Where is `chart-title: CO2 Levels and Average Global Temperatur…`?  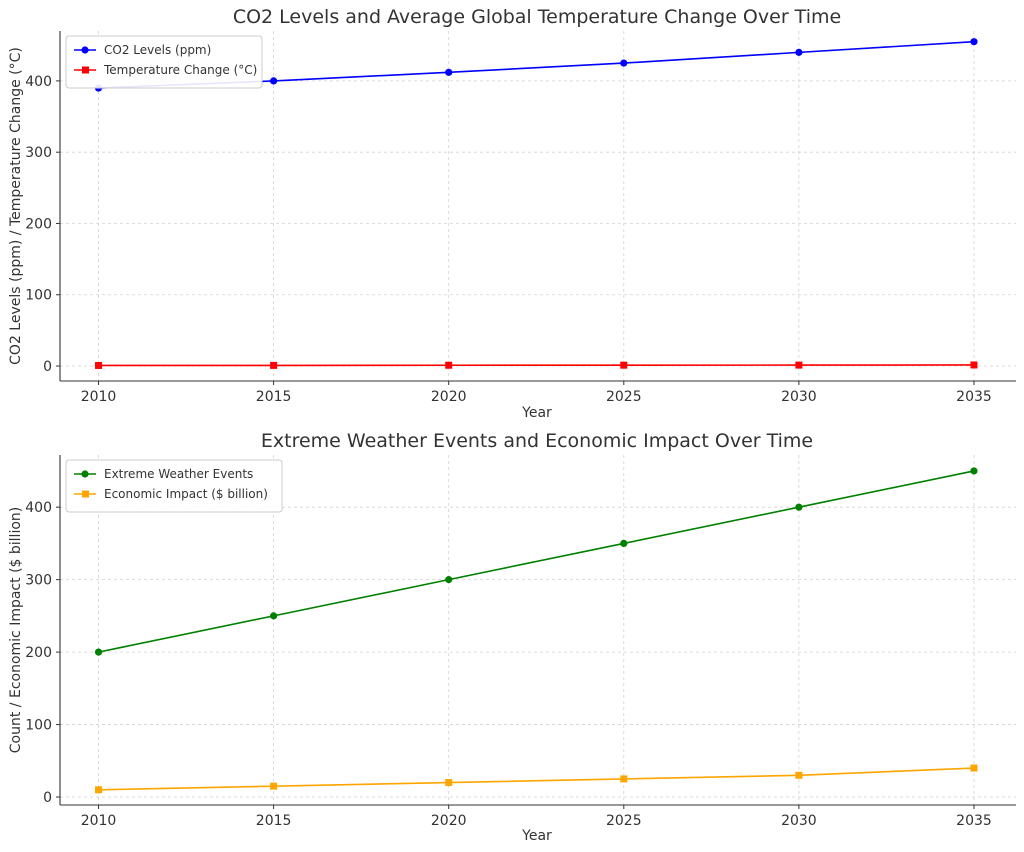 chart-title: CO2 Levels and Average Global Temperatur… is located at coordinates (537, 17).